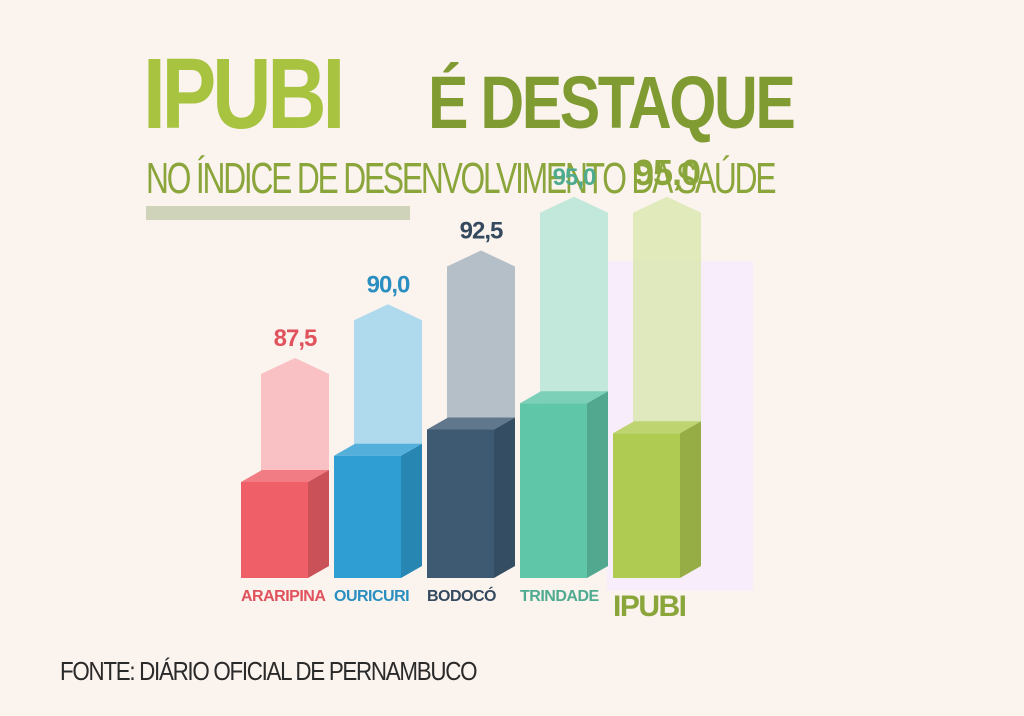 The image size is (1024, 716). Describe the element at coordinates (283, 596) in the screenshot. I see `category-label: ARARIPINA` at that location.